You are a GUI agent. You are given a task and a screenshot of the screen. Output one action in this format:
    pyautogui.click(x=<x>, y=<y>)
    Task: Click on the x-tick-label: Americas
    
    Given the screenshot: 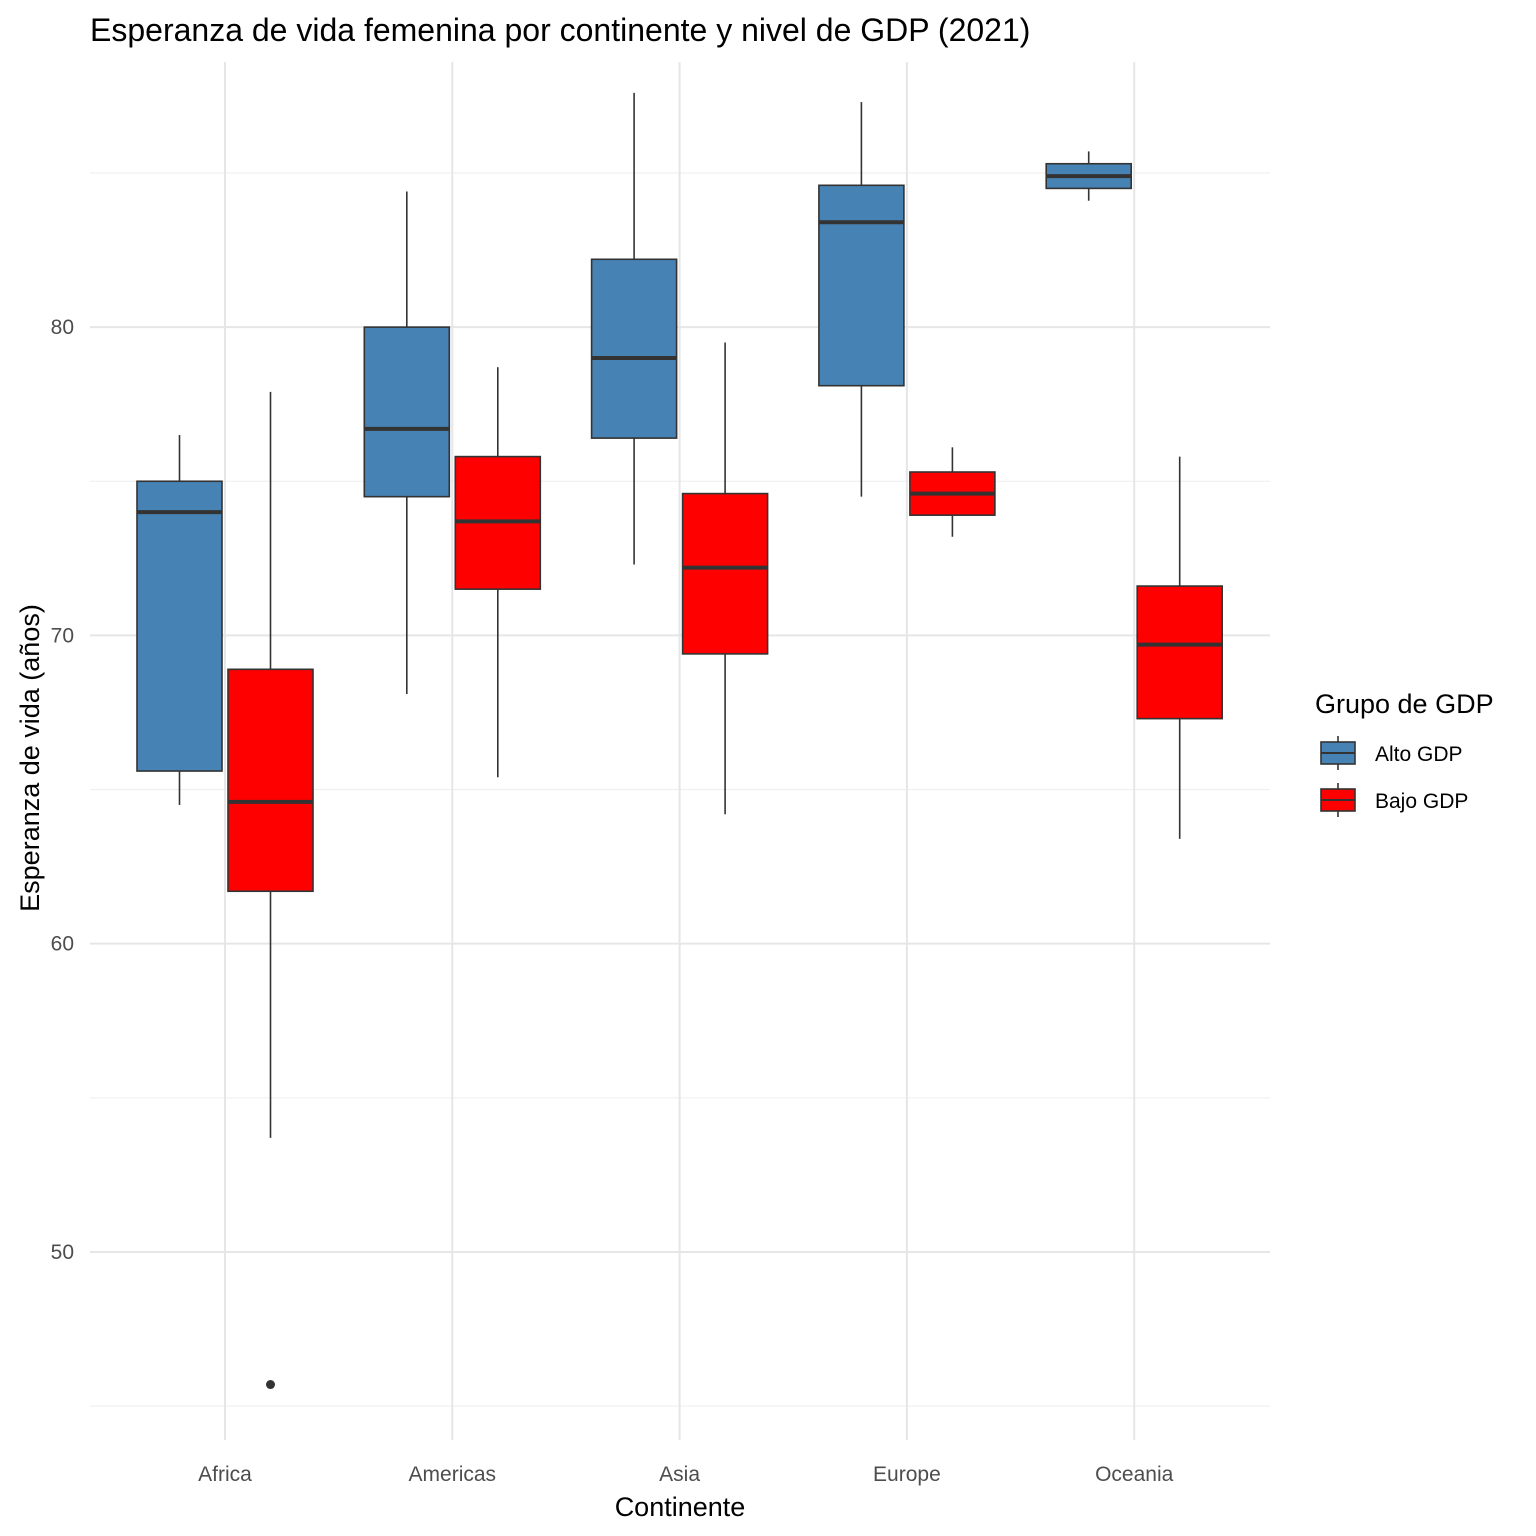 What is the action you would take?
    pyautogui.click(x=453, y=1474)
    